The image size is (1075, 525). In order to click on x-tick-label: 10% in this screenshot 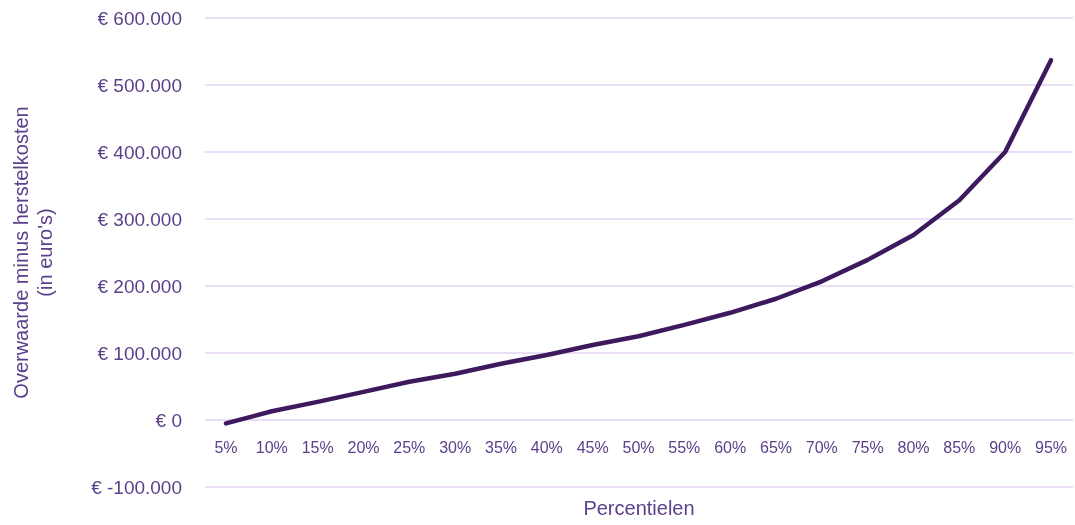, I will do `click(271, 447)`.